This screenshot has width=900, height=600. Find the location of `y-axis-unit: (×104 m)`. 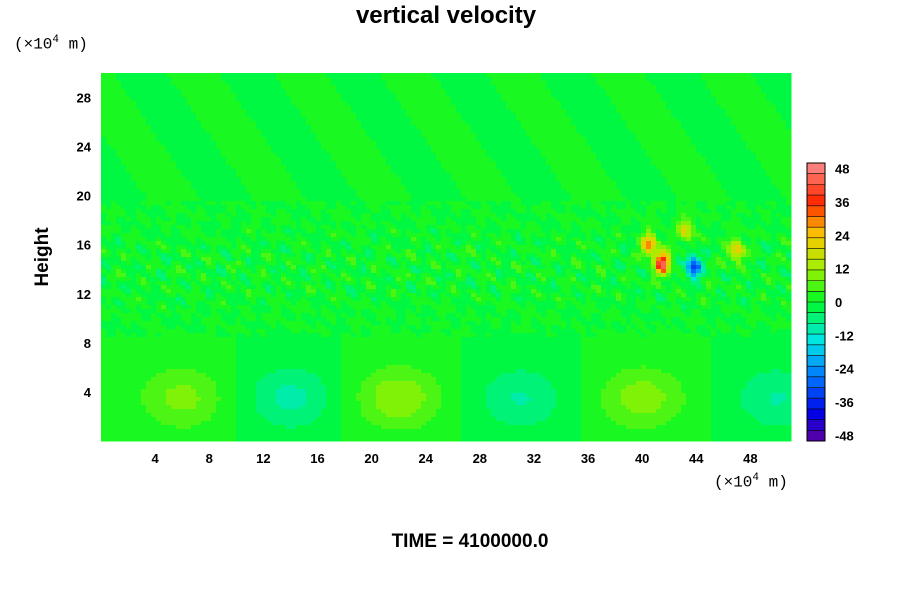

y-axis-unit: (×104 m) is located at coordinates (51, 44).